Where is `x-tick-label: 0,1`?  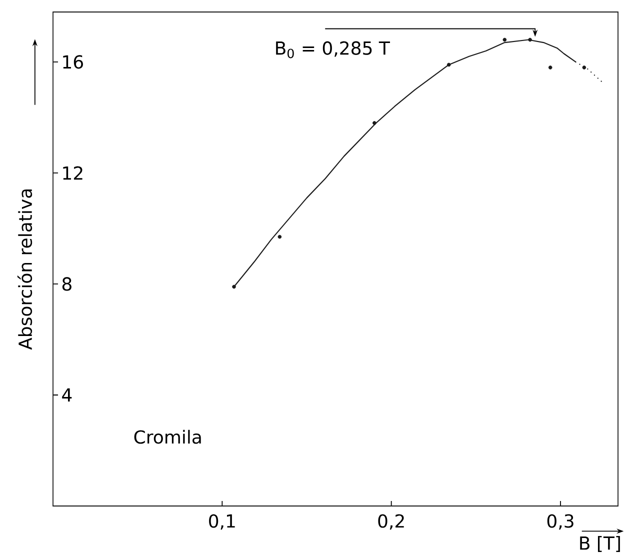 x-tick-label: 0,1 is located at coordinates (222, 522).